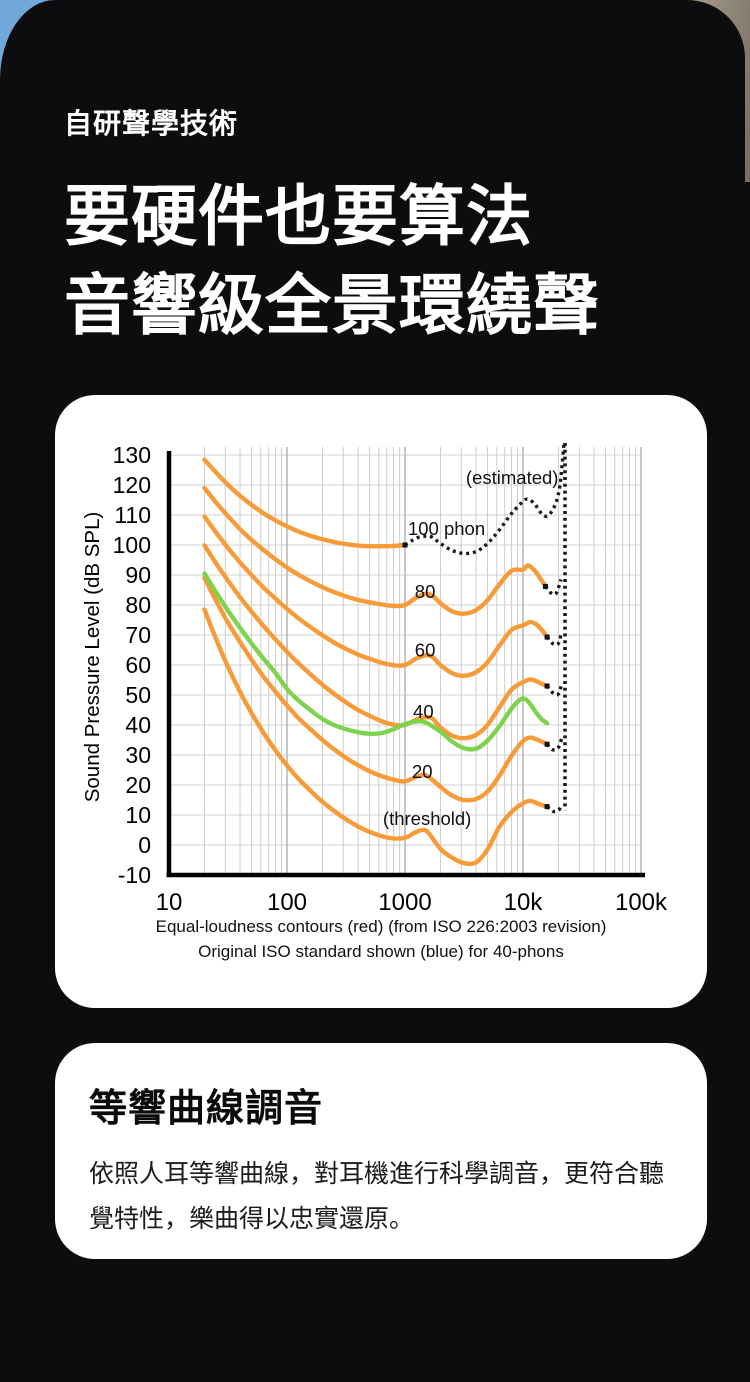  What do you see at coordinates (132, 515) in the screenshot?
I see `svg-text: 110` at bounding box center [132, 515].